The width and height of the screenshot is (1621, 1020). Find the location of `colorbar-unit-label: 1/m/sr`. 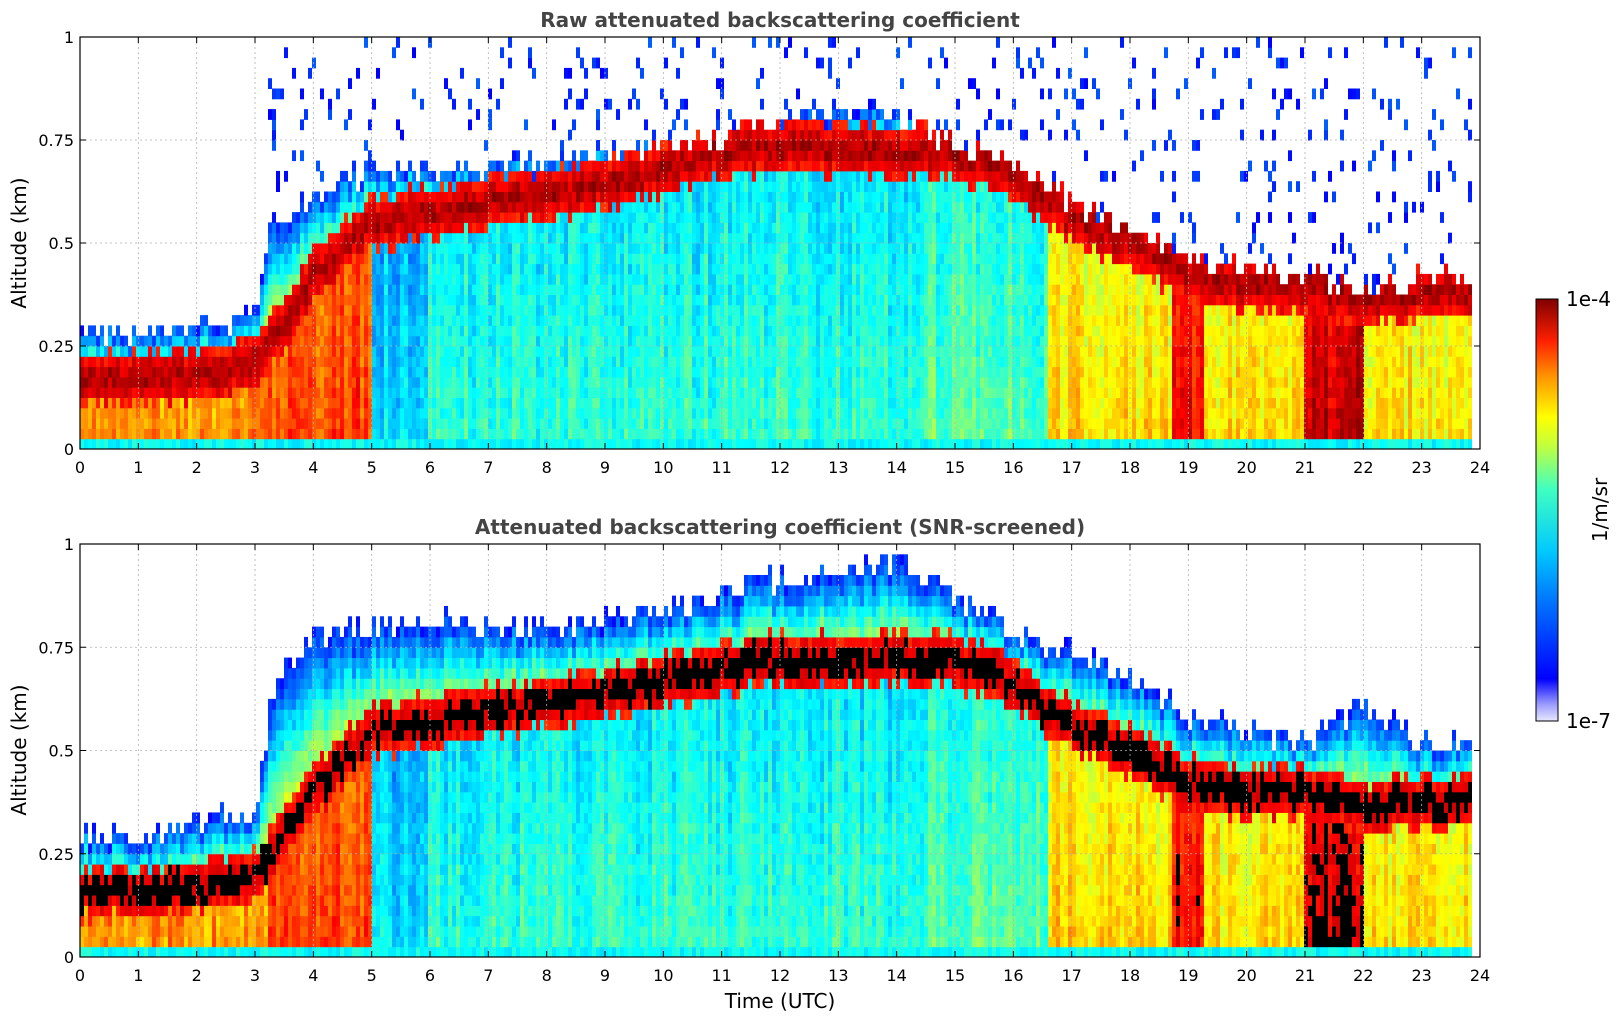

colorbar-unit-label: 1/m/sr is located at coordinates (1600, 509).